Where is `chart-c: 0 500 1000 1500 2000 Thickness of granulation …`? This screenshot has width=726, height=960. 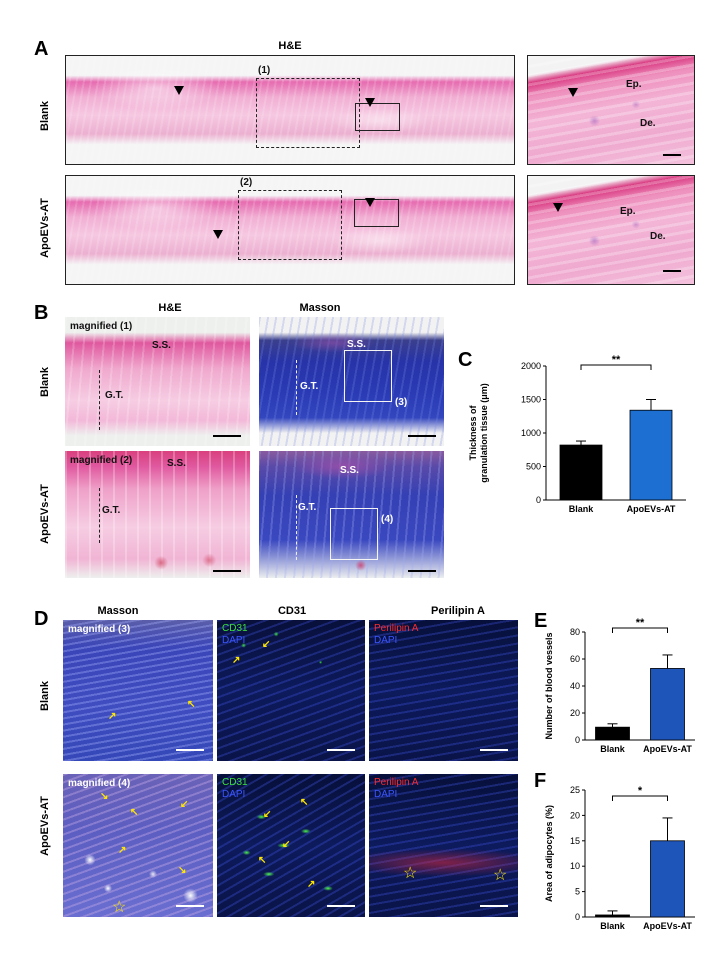 chart-c: 0 500 1000 1500 2000 Thickness of granulation … is located at coordinates (577, 434).